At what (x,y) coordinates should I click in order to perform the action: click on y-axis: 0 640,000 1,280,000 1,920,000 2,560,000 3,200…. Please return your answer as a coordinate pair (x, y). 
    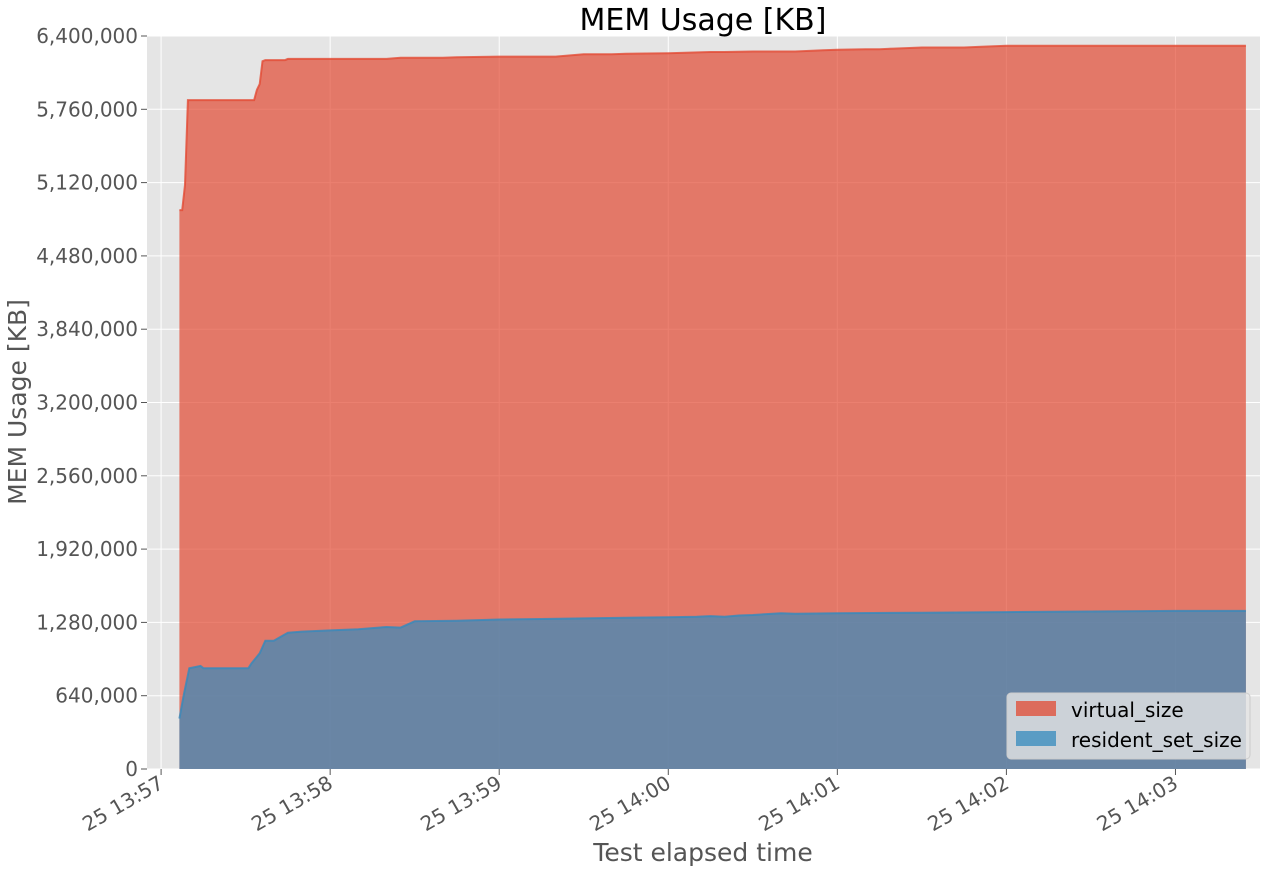
    Looking at the image, I should click on (91, 402).